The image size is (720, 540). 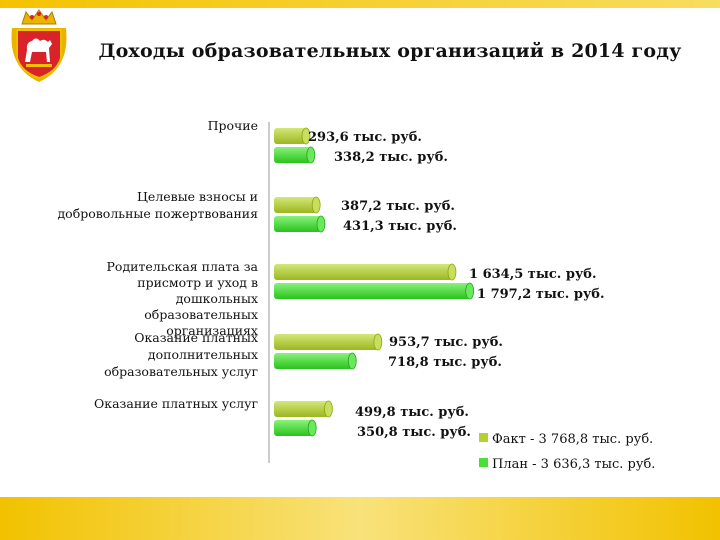 I want to click on category-label: Оказание платных услуг, so click(x=176, y=403).